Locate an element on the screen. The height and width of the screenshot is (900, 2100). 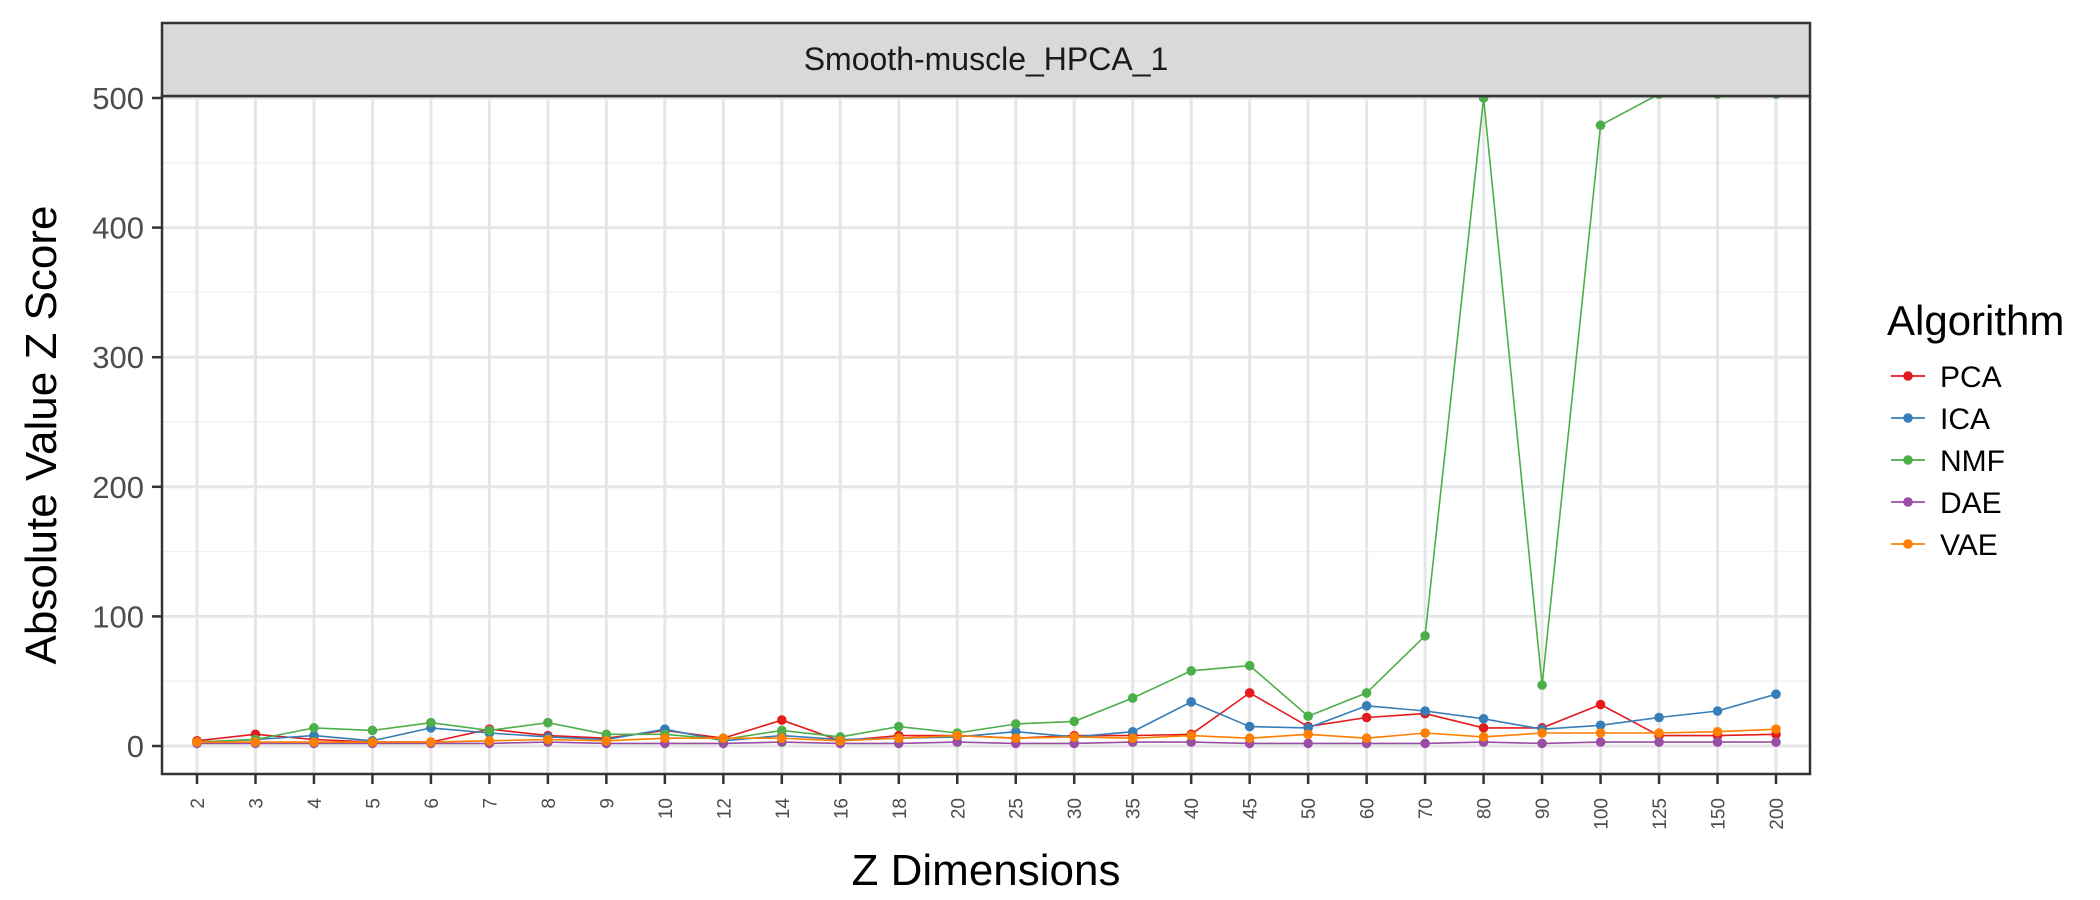
x-tick-label: 70 is located at coordinates (1426, 808).